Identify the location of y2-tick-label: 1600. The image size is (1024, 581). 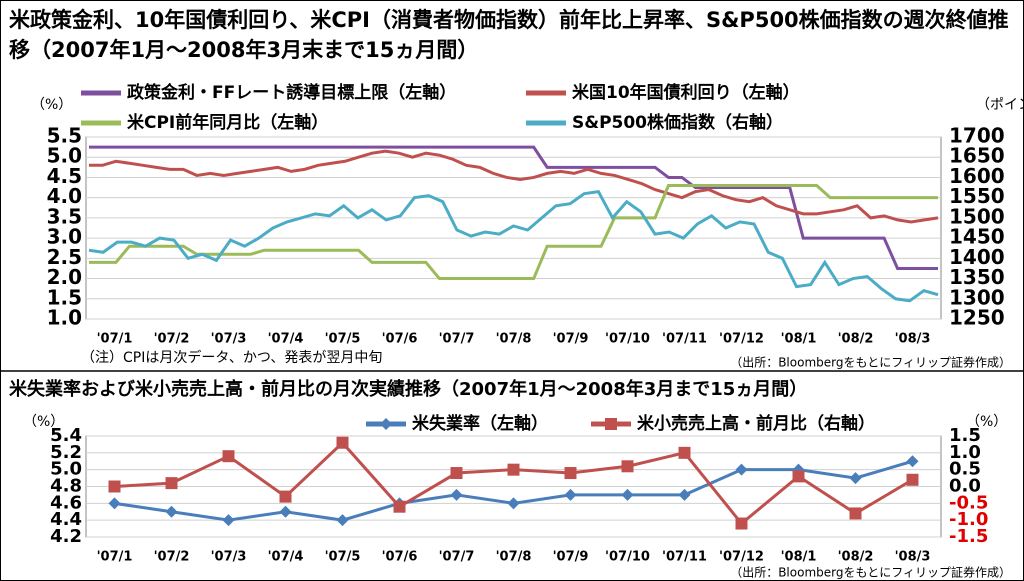
(977, 176).